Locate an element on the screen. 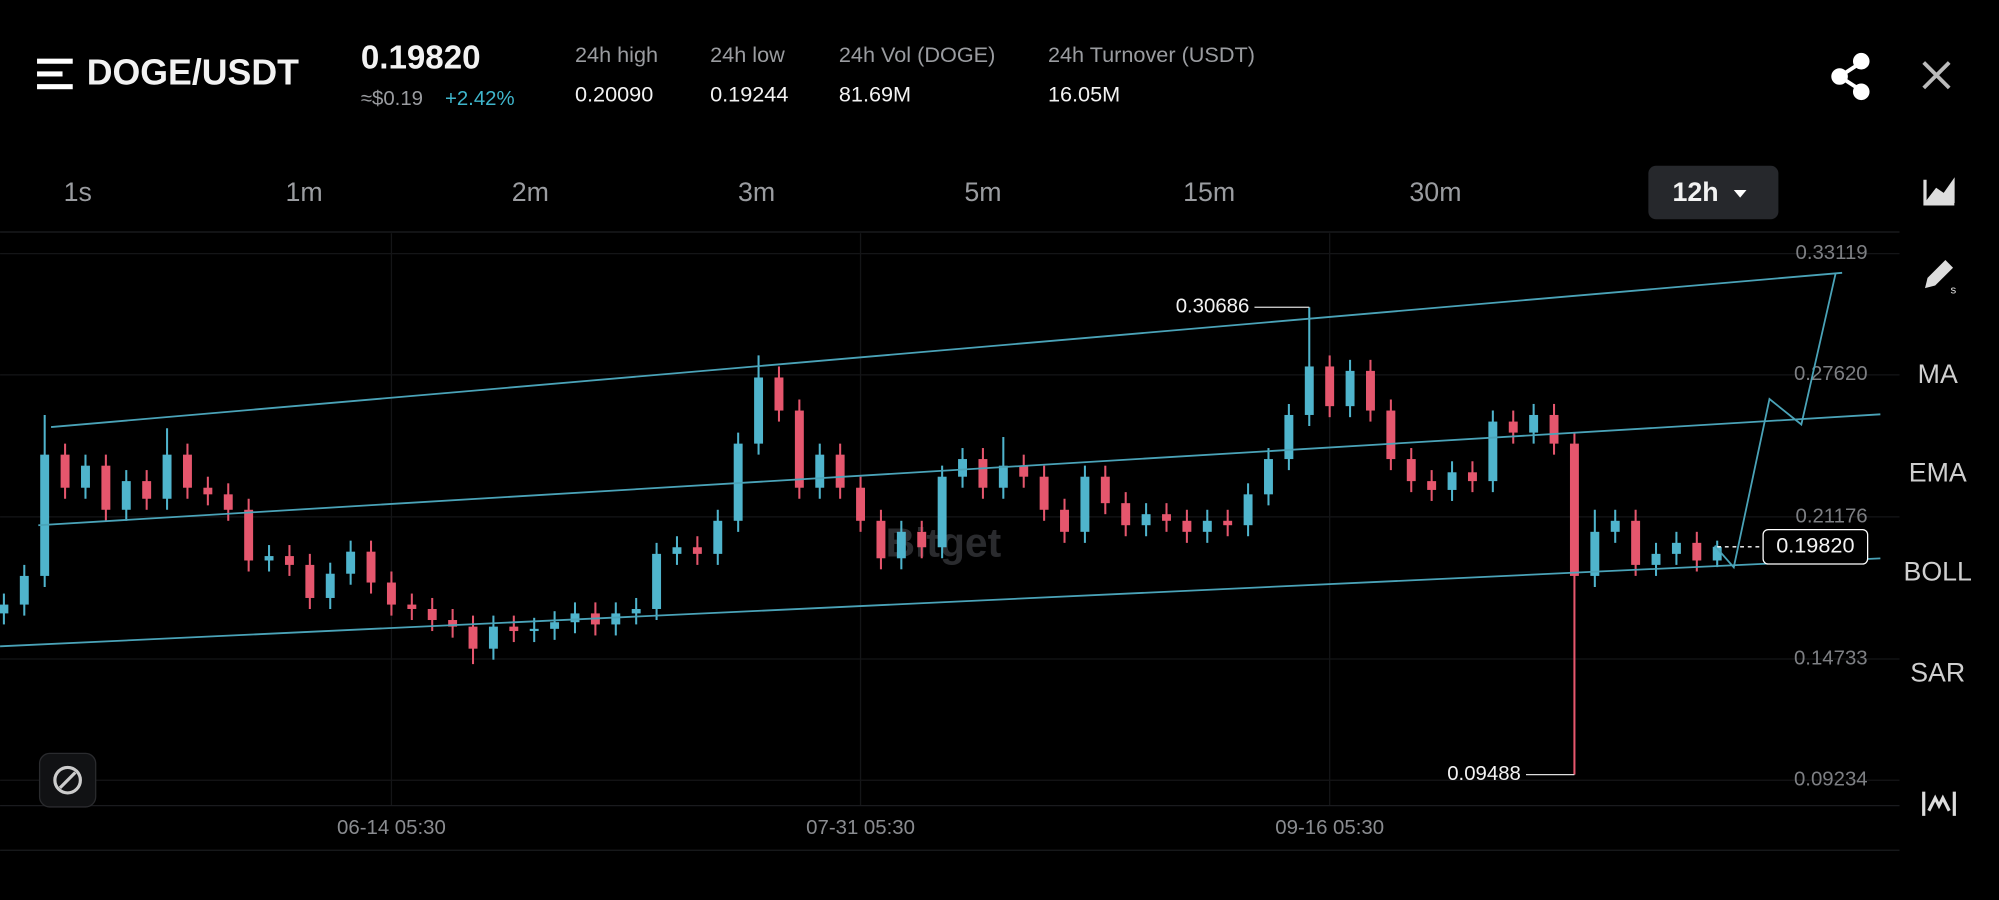 This screenshot has height=900, width=1999. selected-timeframe-bg is located at coordinates (1713, 192).